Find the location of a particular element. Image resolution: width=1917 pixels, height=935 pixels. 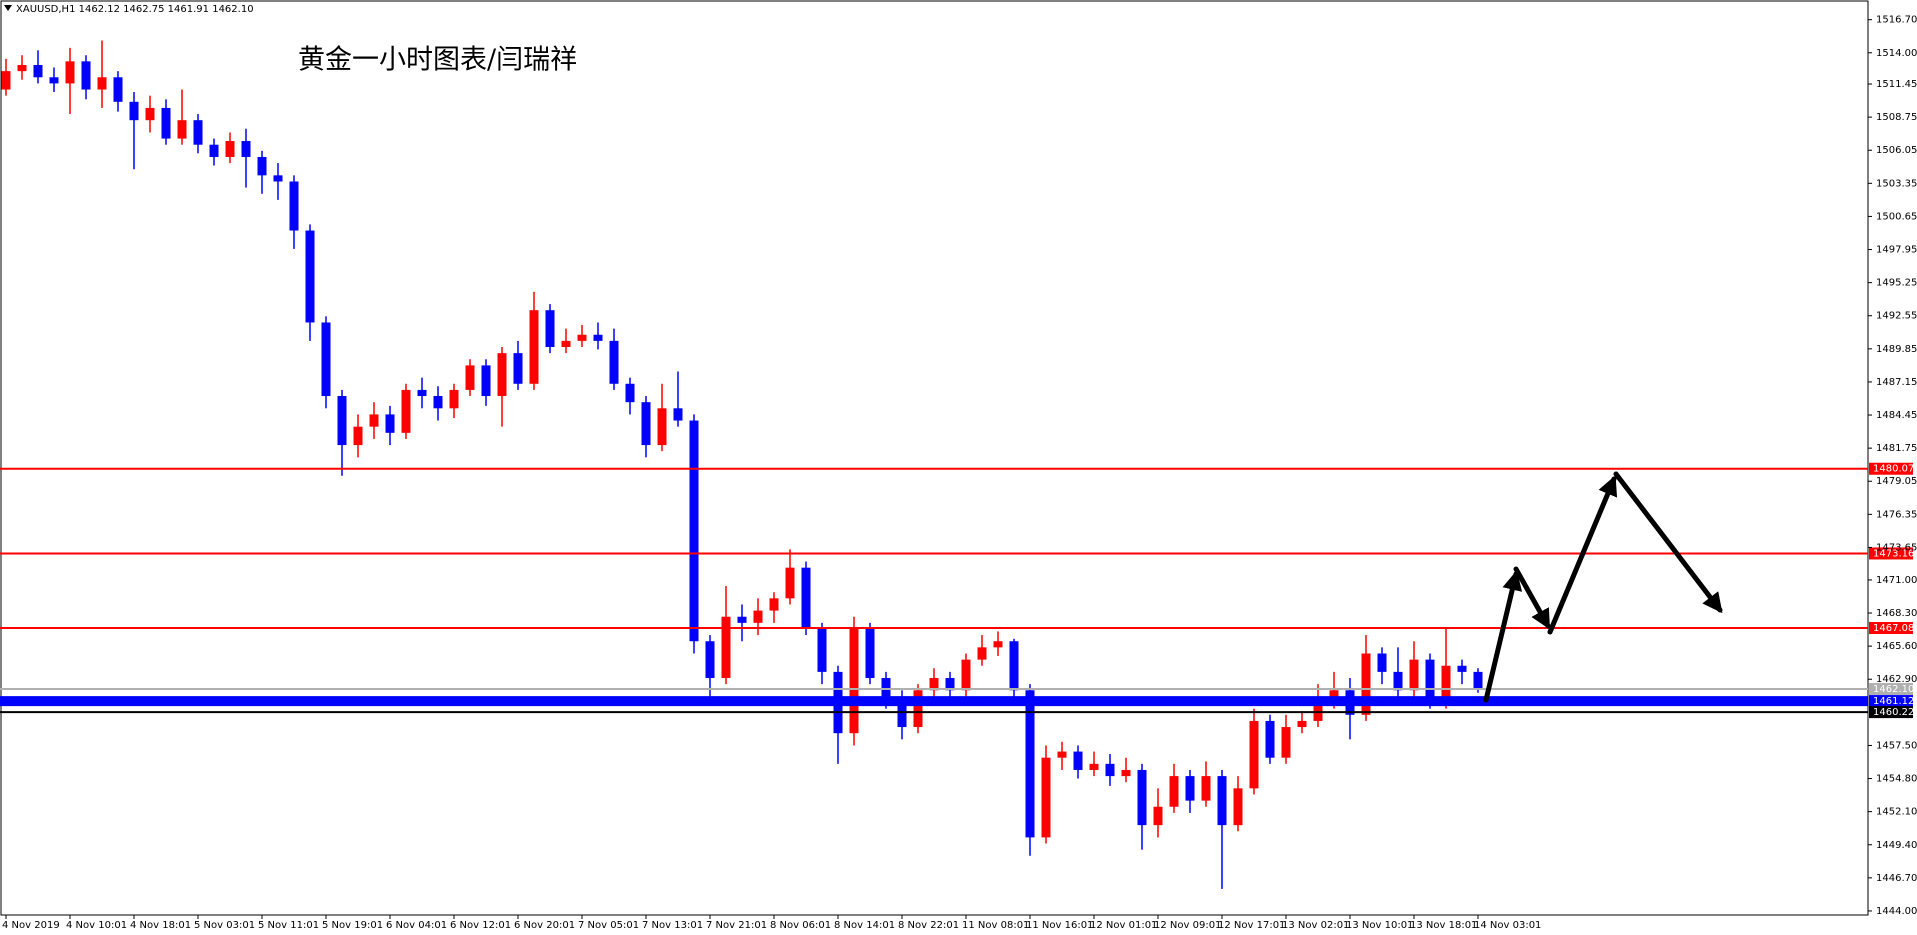

chart-title: 黄金一小时图表/闫瑞祥 is located at coordinates (437, 60).